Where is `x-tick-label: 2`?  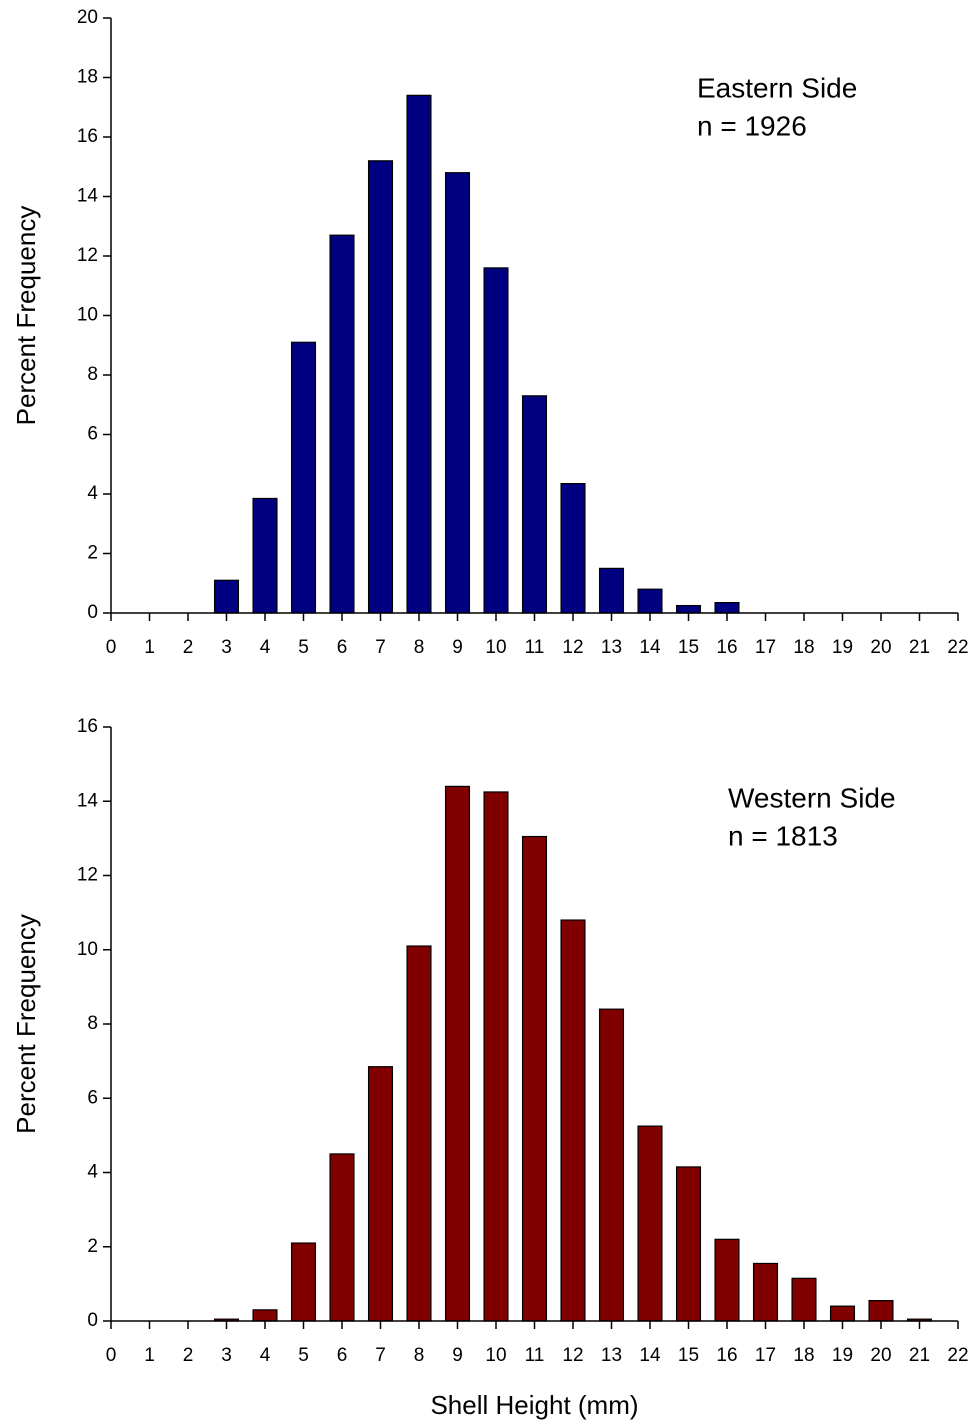
x-tick-label: 2 is located at coordinates (188, 1355).